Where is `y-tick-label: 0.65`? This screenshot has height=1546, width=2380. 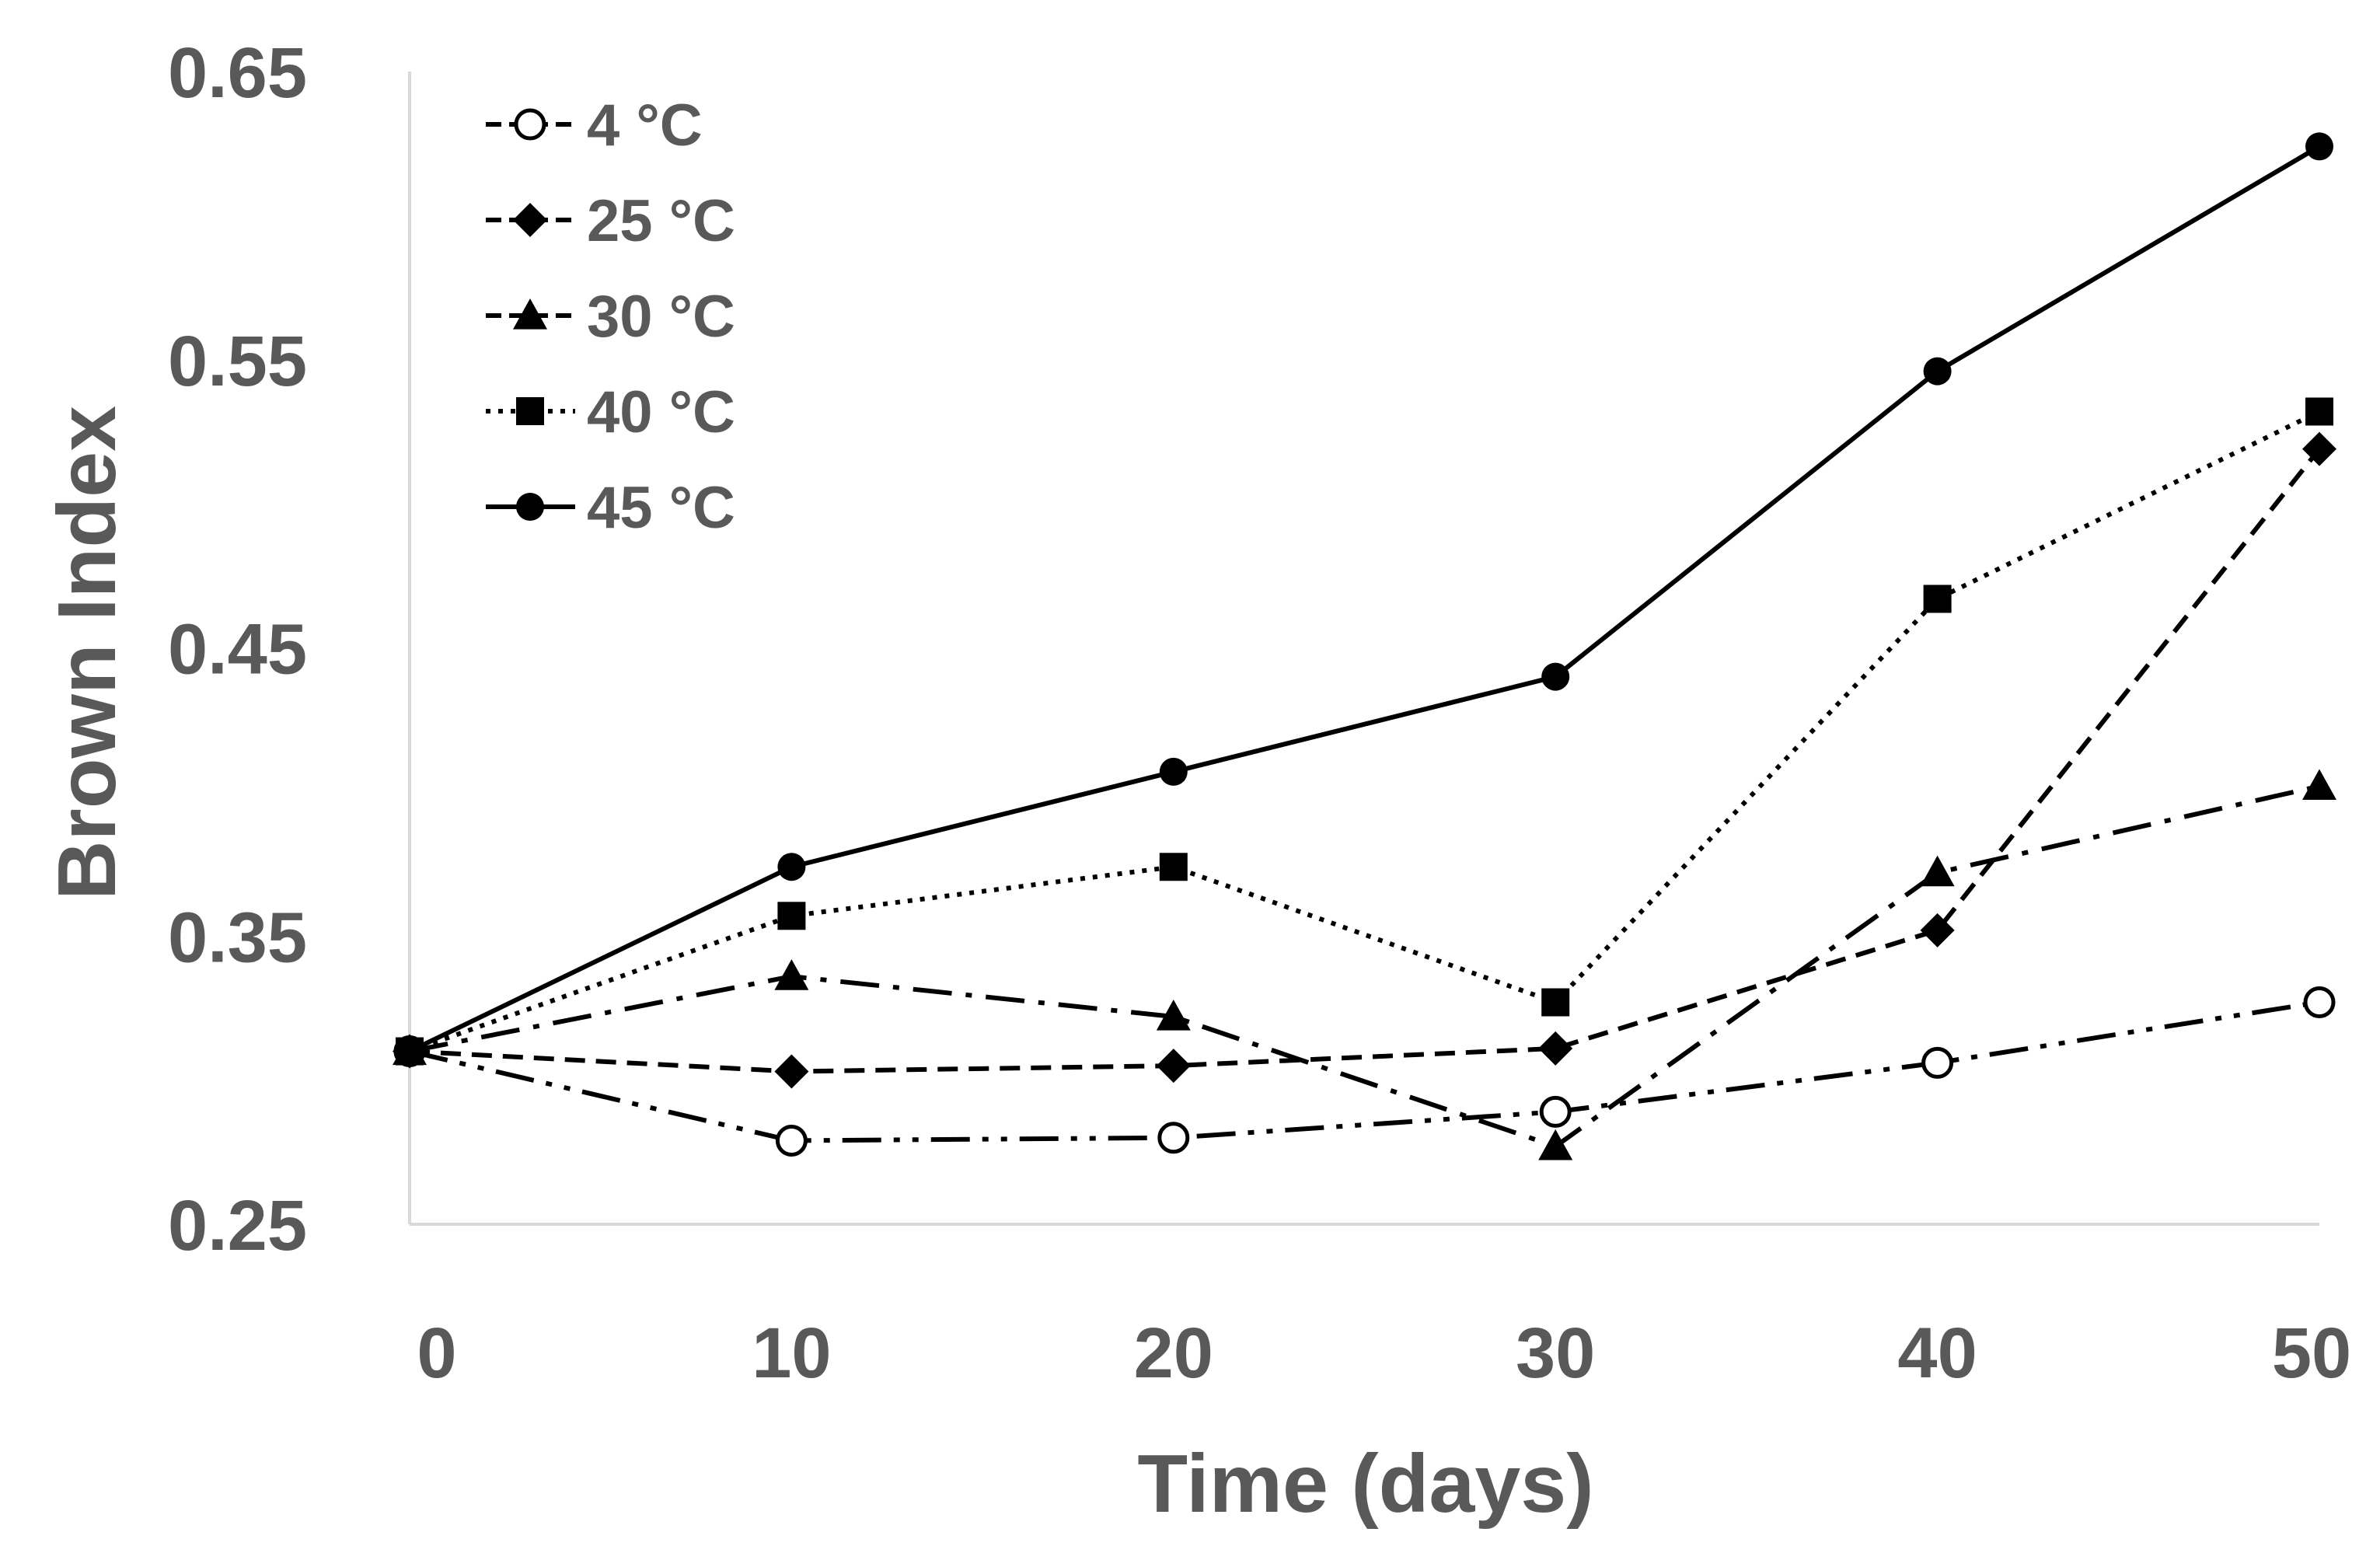 y-tick-label: 0.65 is located at coordinates (237, 73).